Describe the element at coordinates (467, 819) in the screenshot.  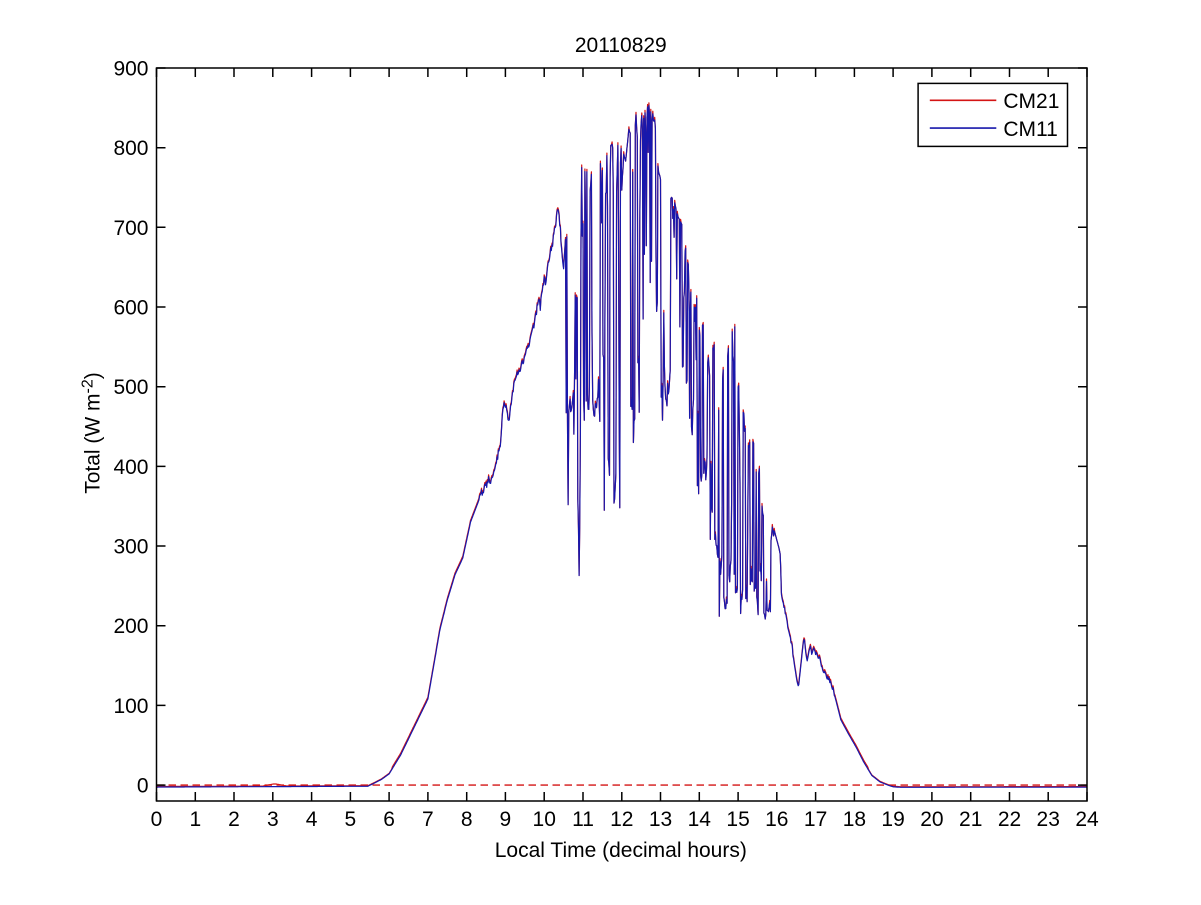
I see `svg-text: 8` at that location.